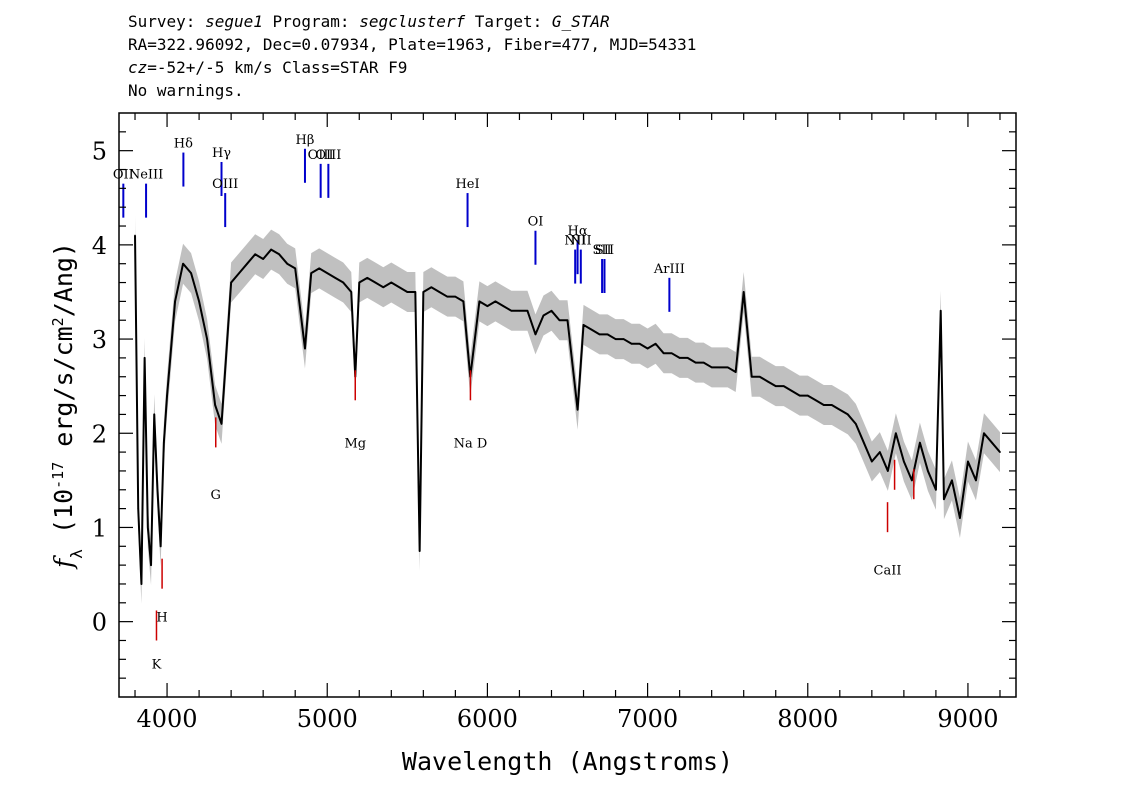  Describe the element at coordinates (186, 67) in the screenshot. I see `cz-value: =-52+/-5` at that location.